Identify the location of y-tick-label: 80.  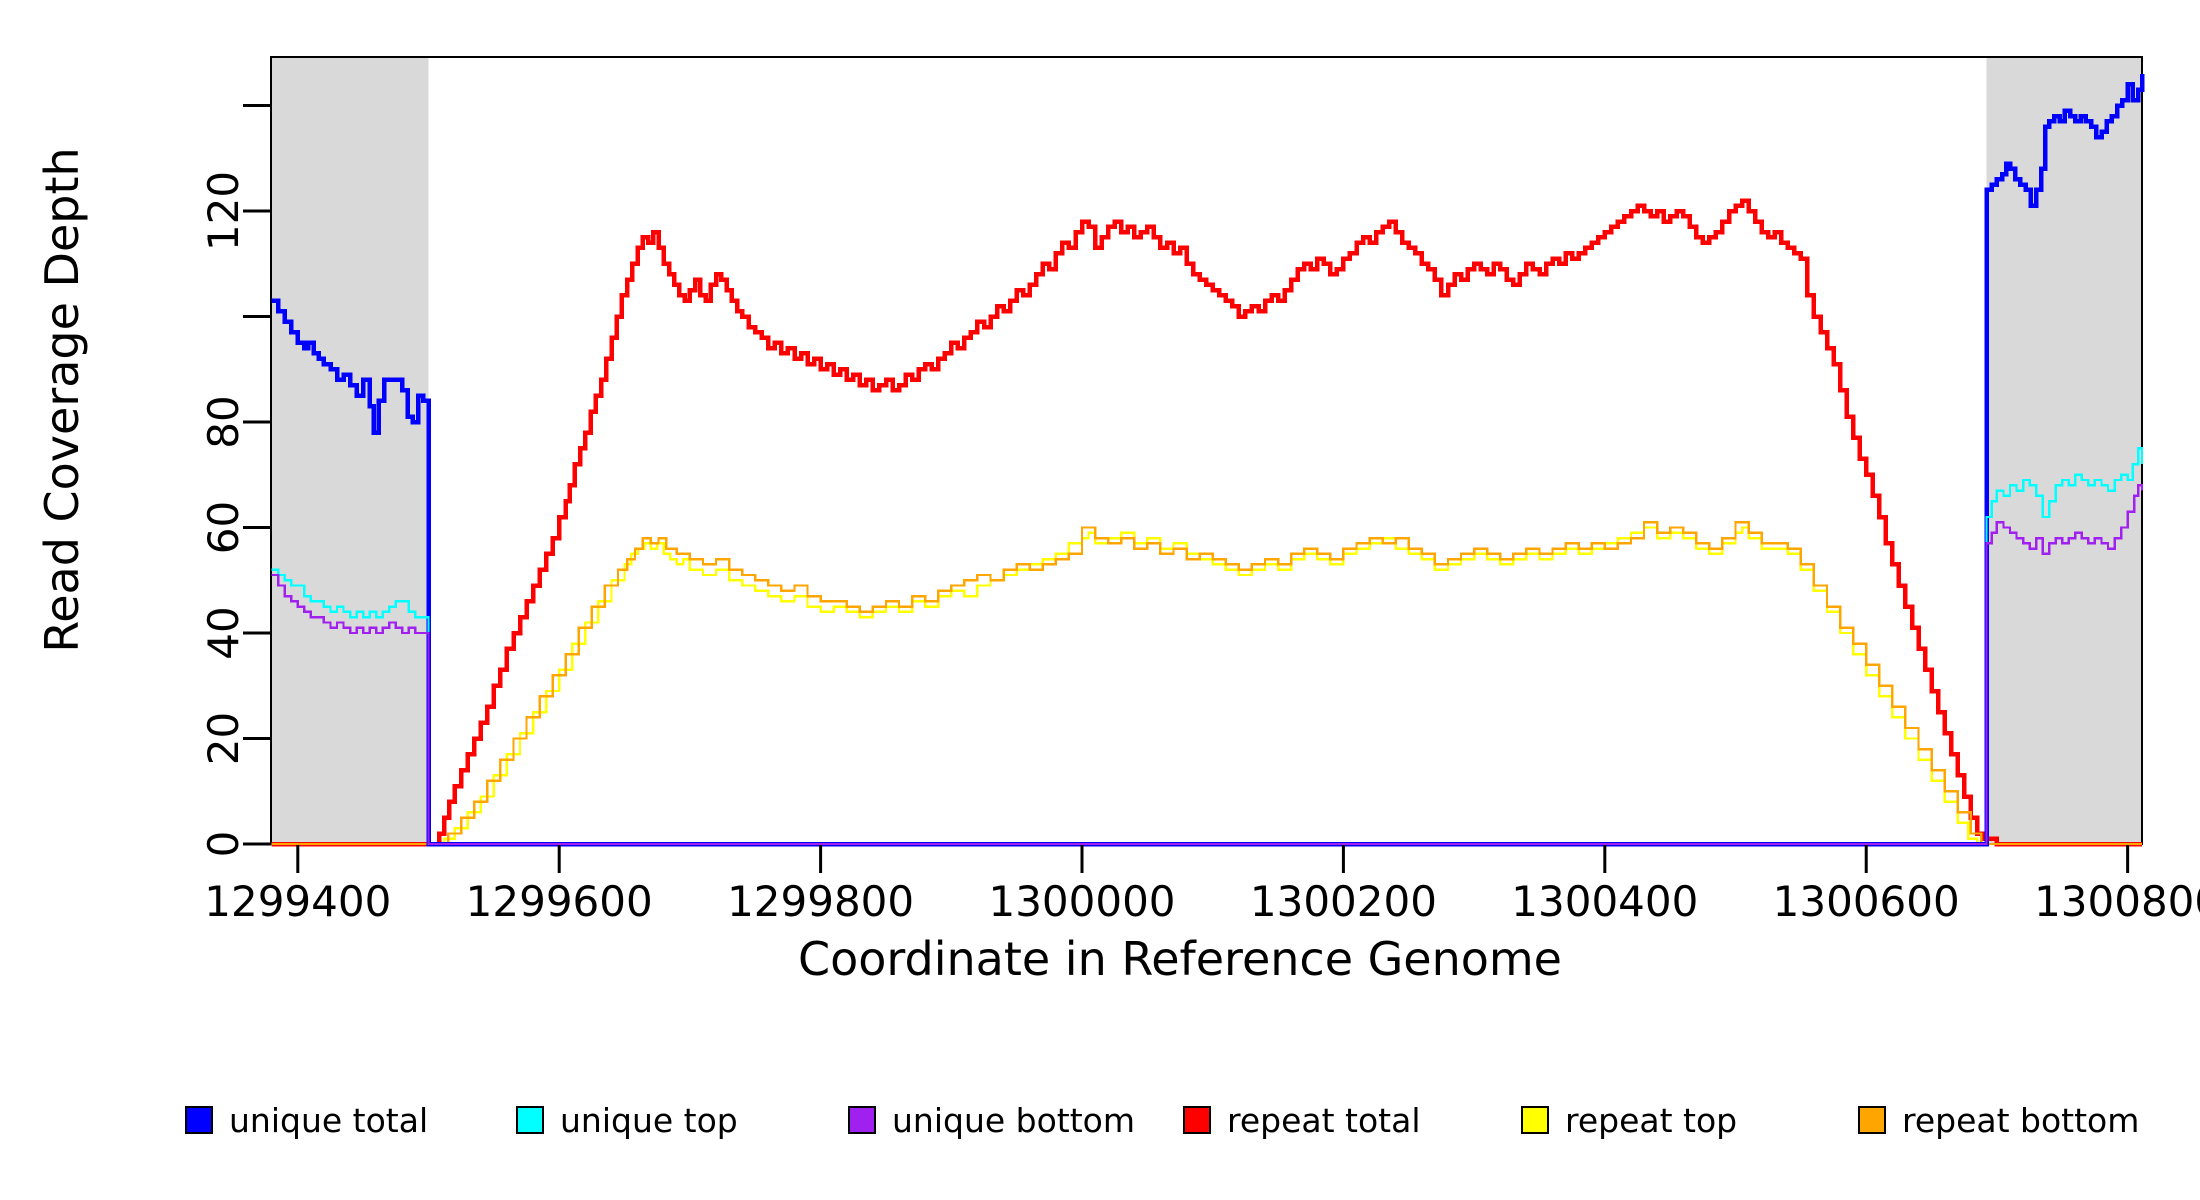
(223, 421).